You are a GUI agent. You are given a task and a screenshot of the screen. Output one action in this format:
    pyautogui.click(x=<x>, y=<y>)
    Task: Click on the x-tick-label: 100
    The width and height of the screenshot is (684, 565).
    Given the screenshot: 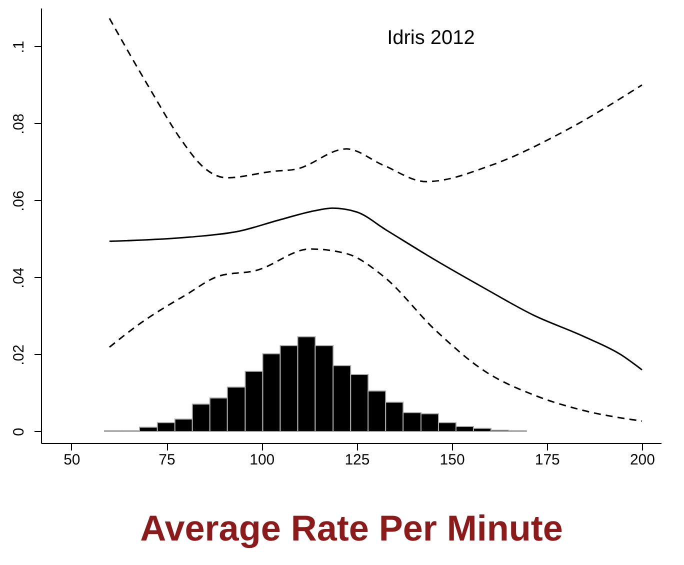 What is the action you would take?
    pyautogui.click(x=262, y=460)
    